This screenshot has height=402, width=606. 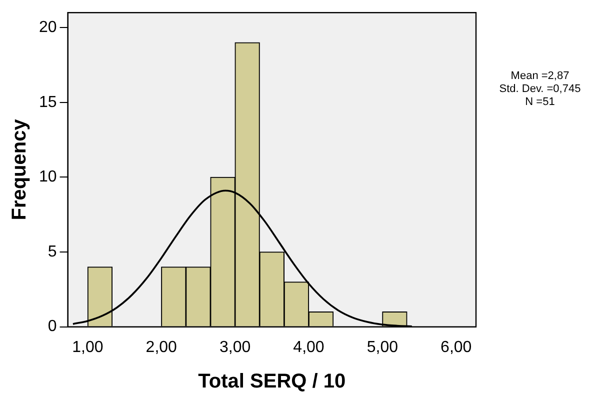 I want to click on x-tick-label: 4,00, so click(x=308, y=347).